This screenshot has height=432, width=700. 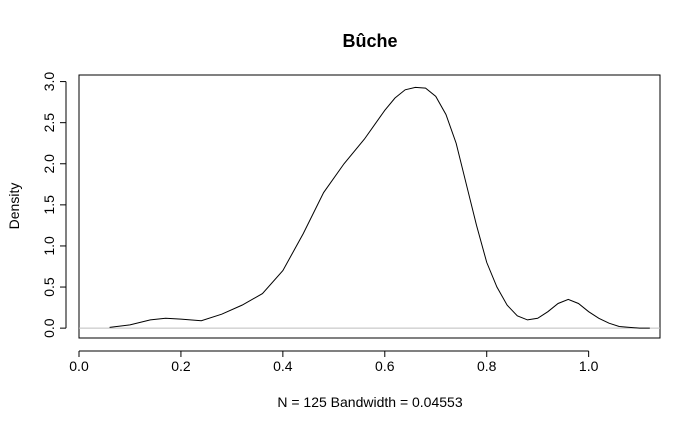 I want to click on y-tick-label: 1.5, so click(x=49, y=205).